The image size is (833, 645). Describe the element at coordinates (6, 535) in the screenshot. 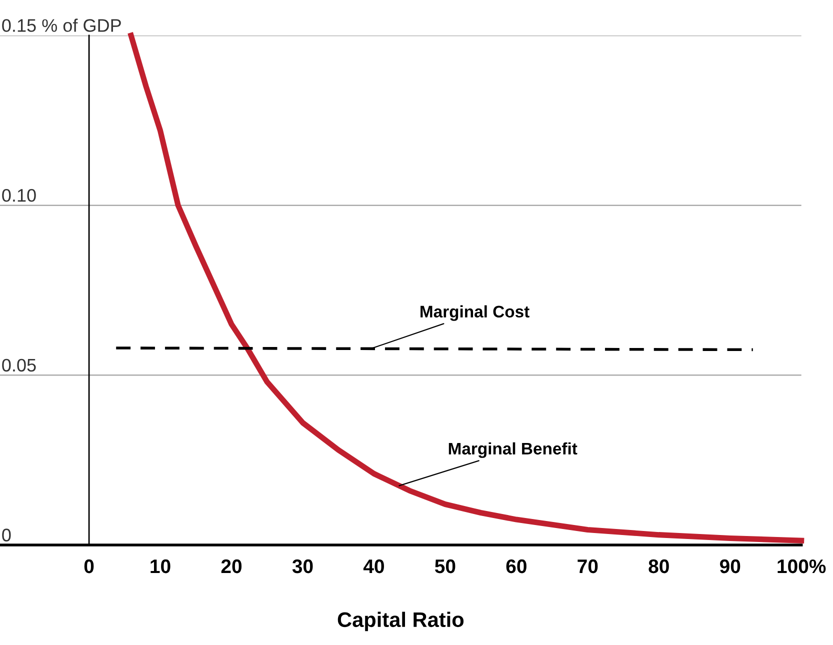

I see `y-tick-label: 0` at that location.